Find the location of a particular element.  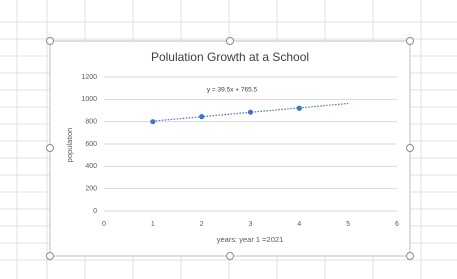

chart-title: Polulation Growth at a School is located at coordinates (230, 57).